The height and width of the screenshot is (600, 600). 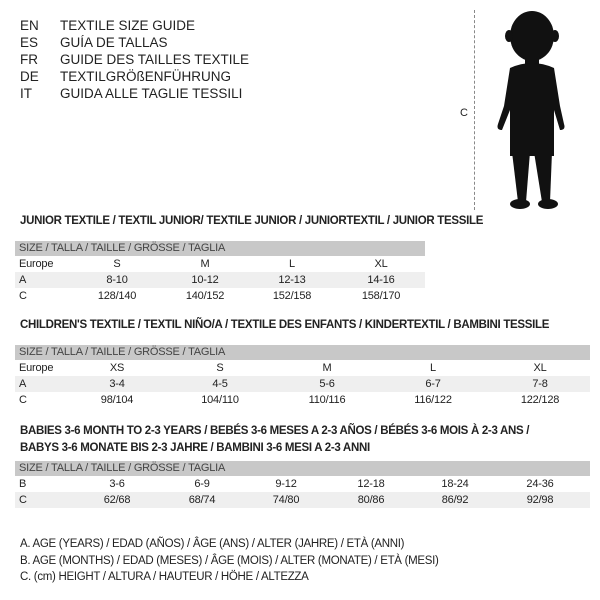 What do you see at coordinates (205, 280) in the screenshot?
I see `table-cell: 10-12` at bounding box center [205, 280].